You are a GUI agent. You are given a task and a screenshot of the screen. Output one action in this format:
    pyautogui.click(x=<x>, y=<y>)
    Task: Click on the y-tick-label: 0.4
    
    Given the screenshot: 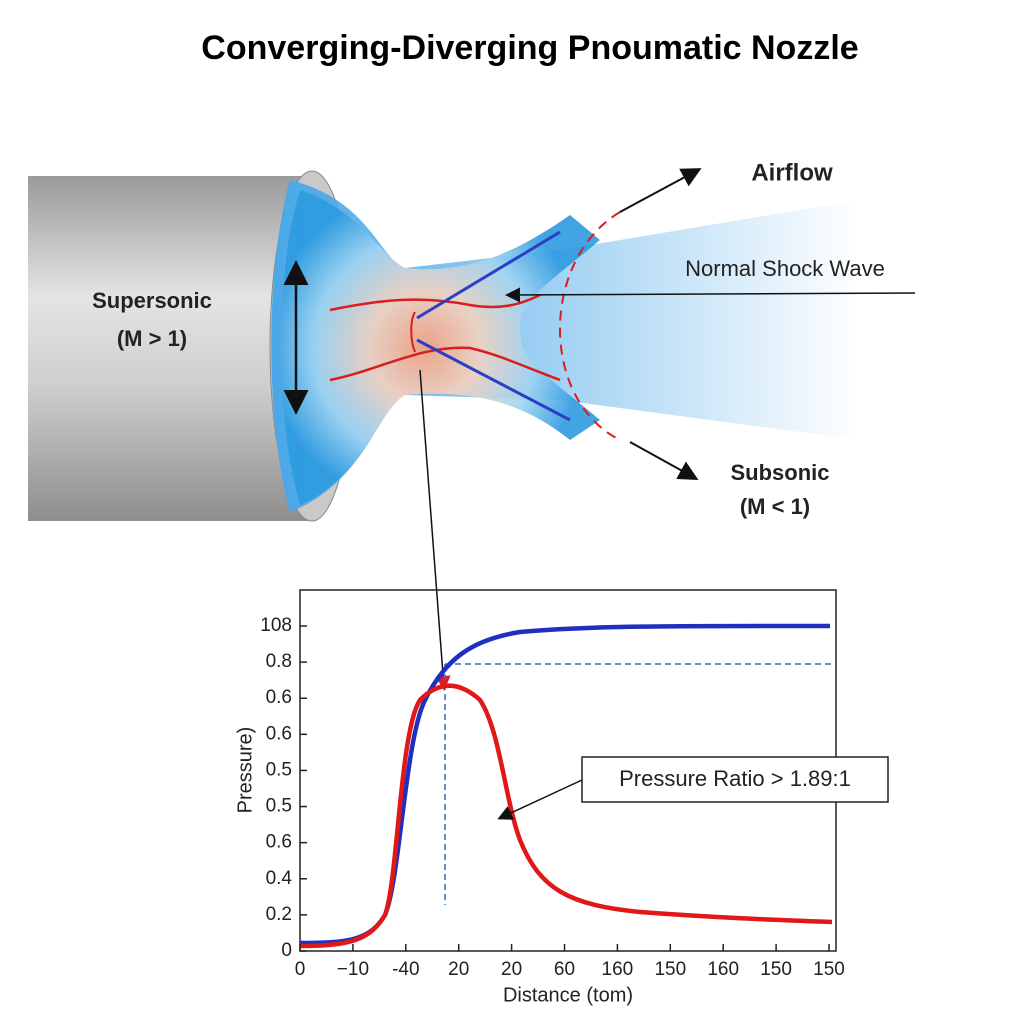 What is the action you would take?
    pyautogui.click(x=279, y=878)
    